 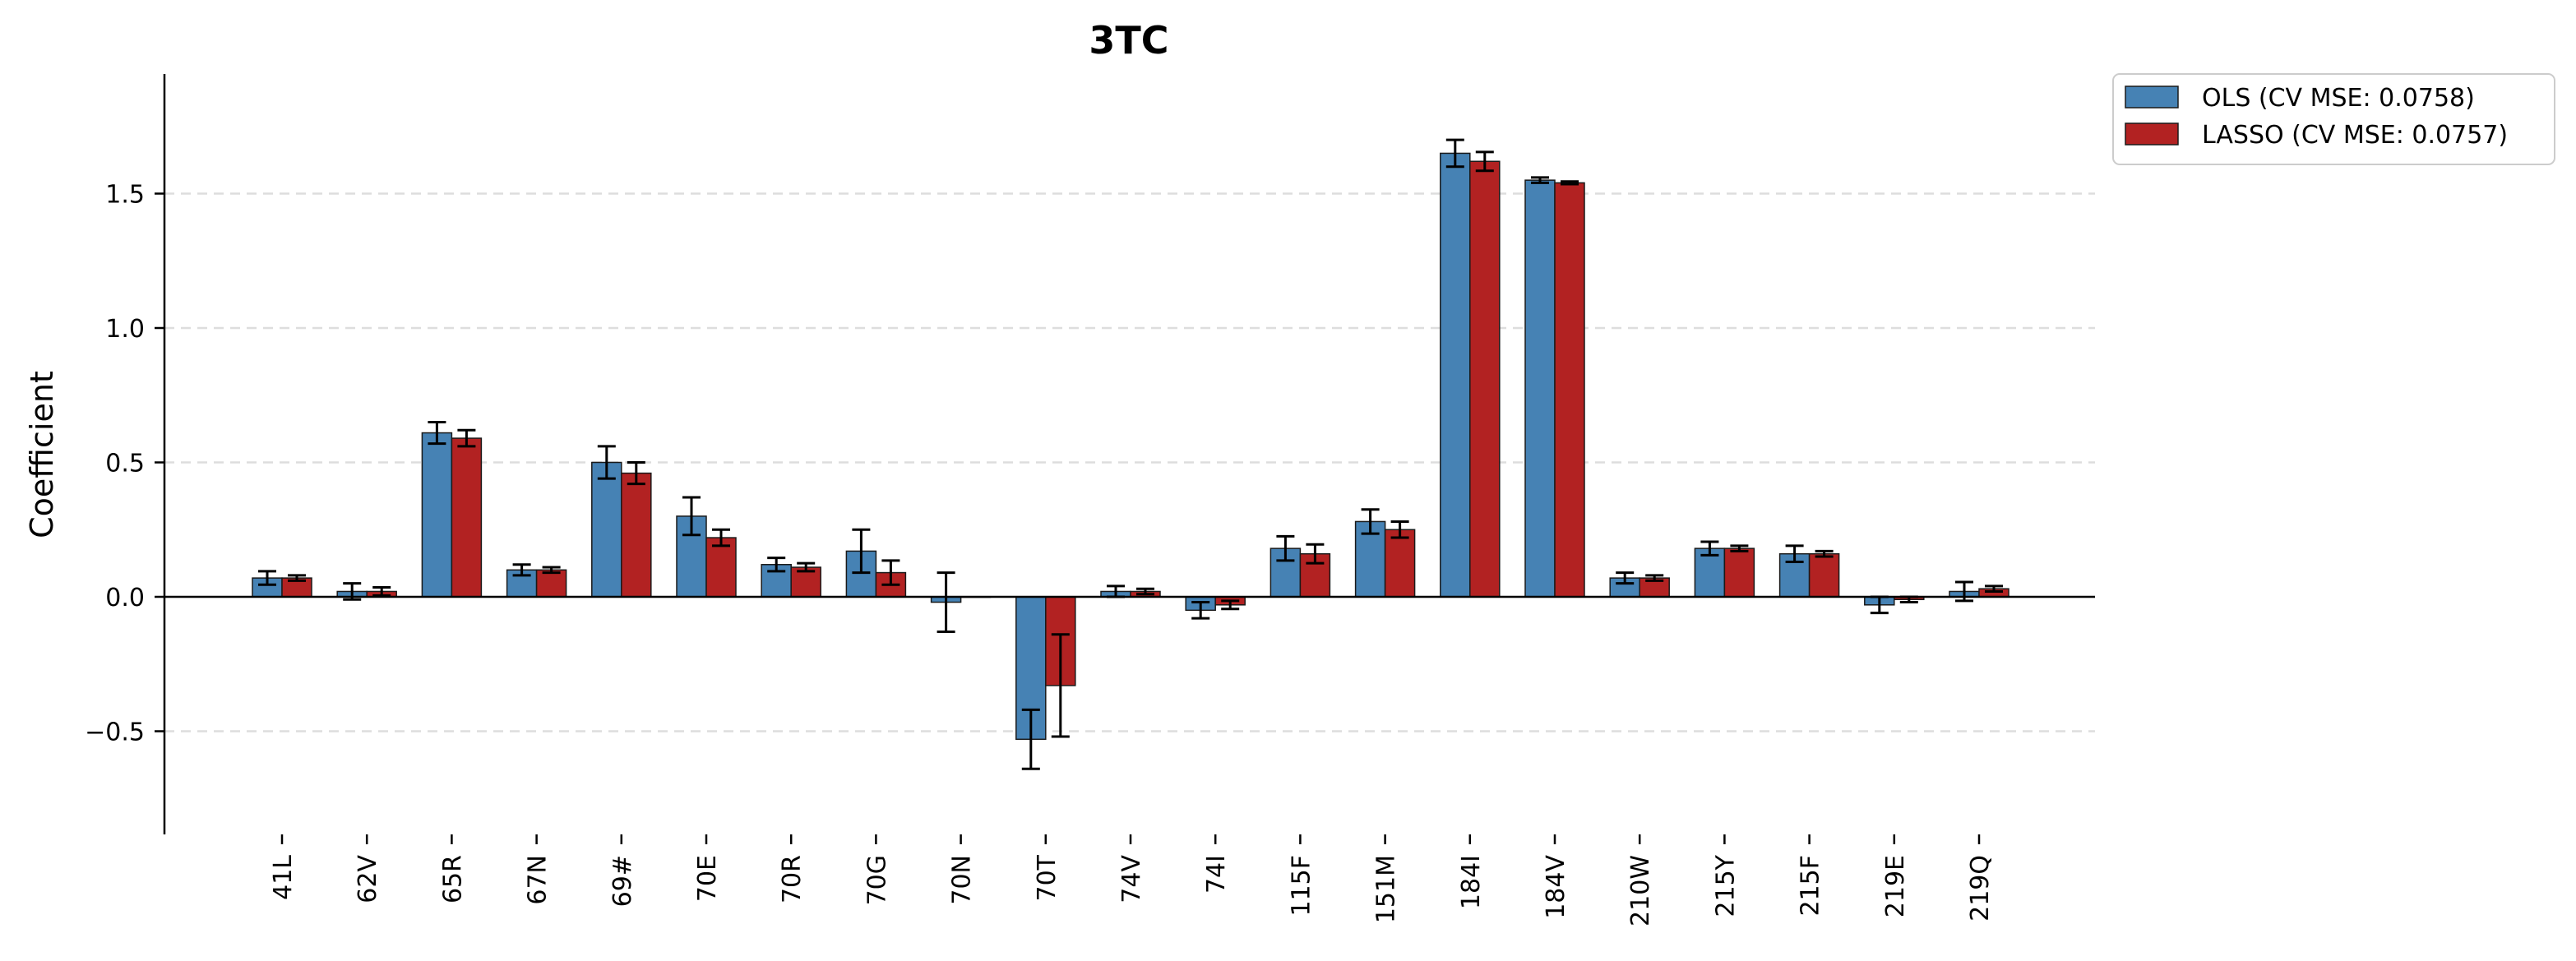 What do you see at coordinates (1484, 161) in the screenshot?
I see `lasso-error-bar-184I` at bounding box center [1484, 161].